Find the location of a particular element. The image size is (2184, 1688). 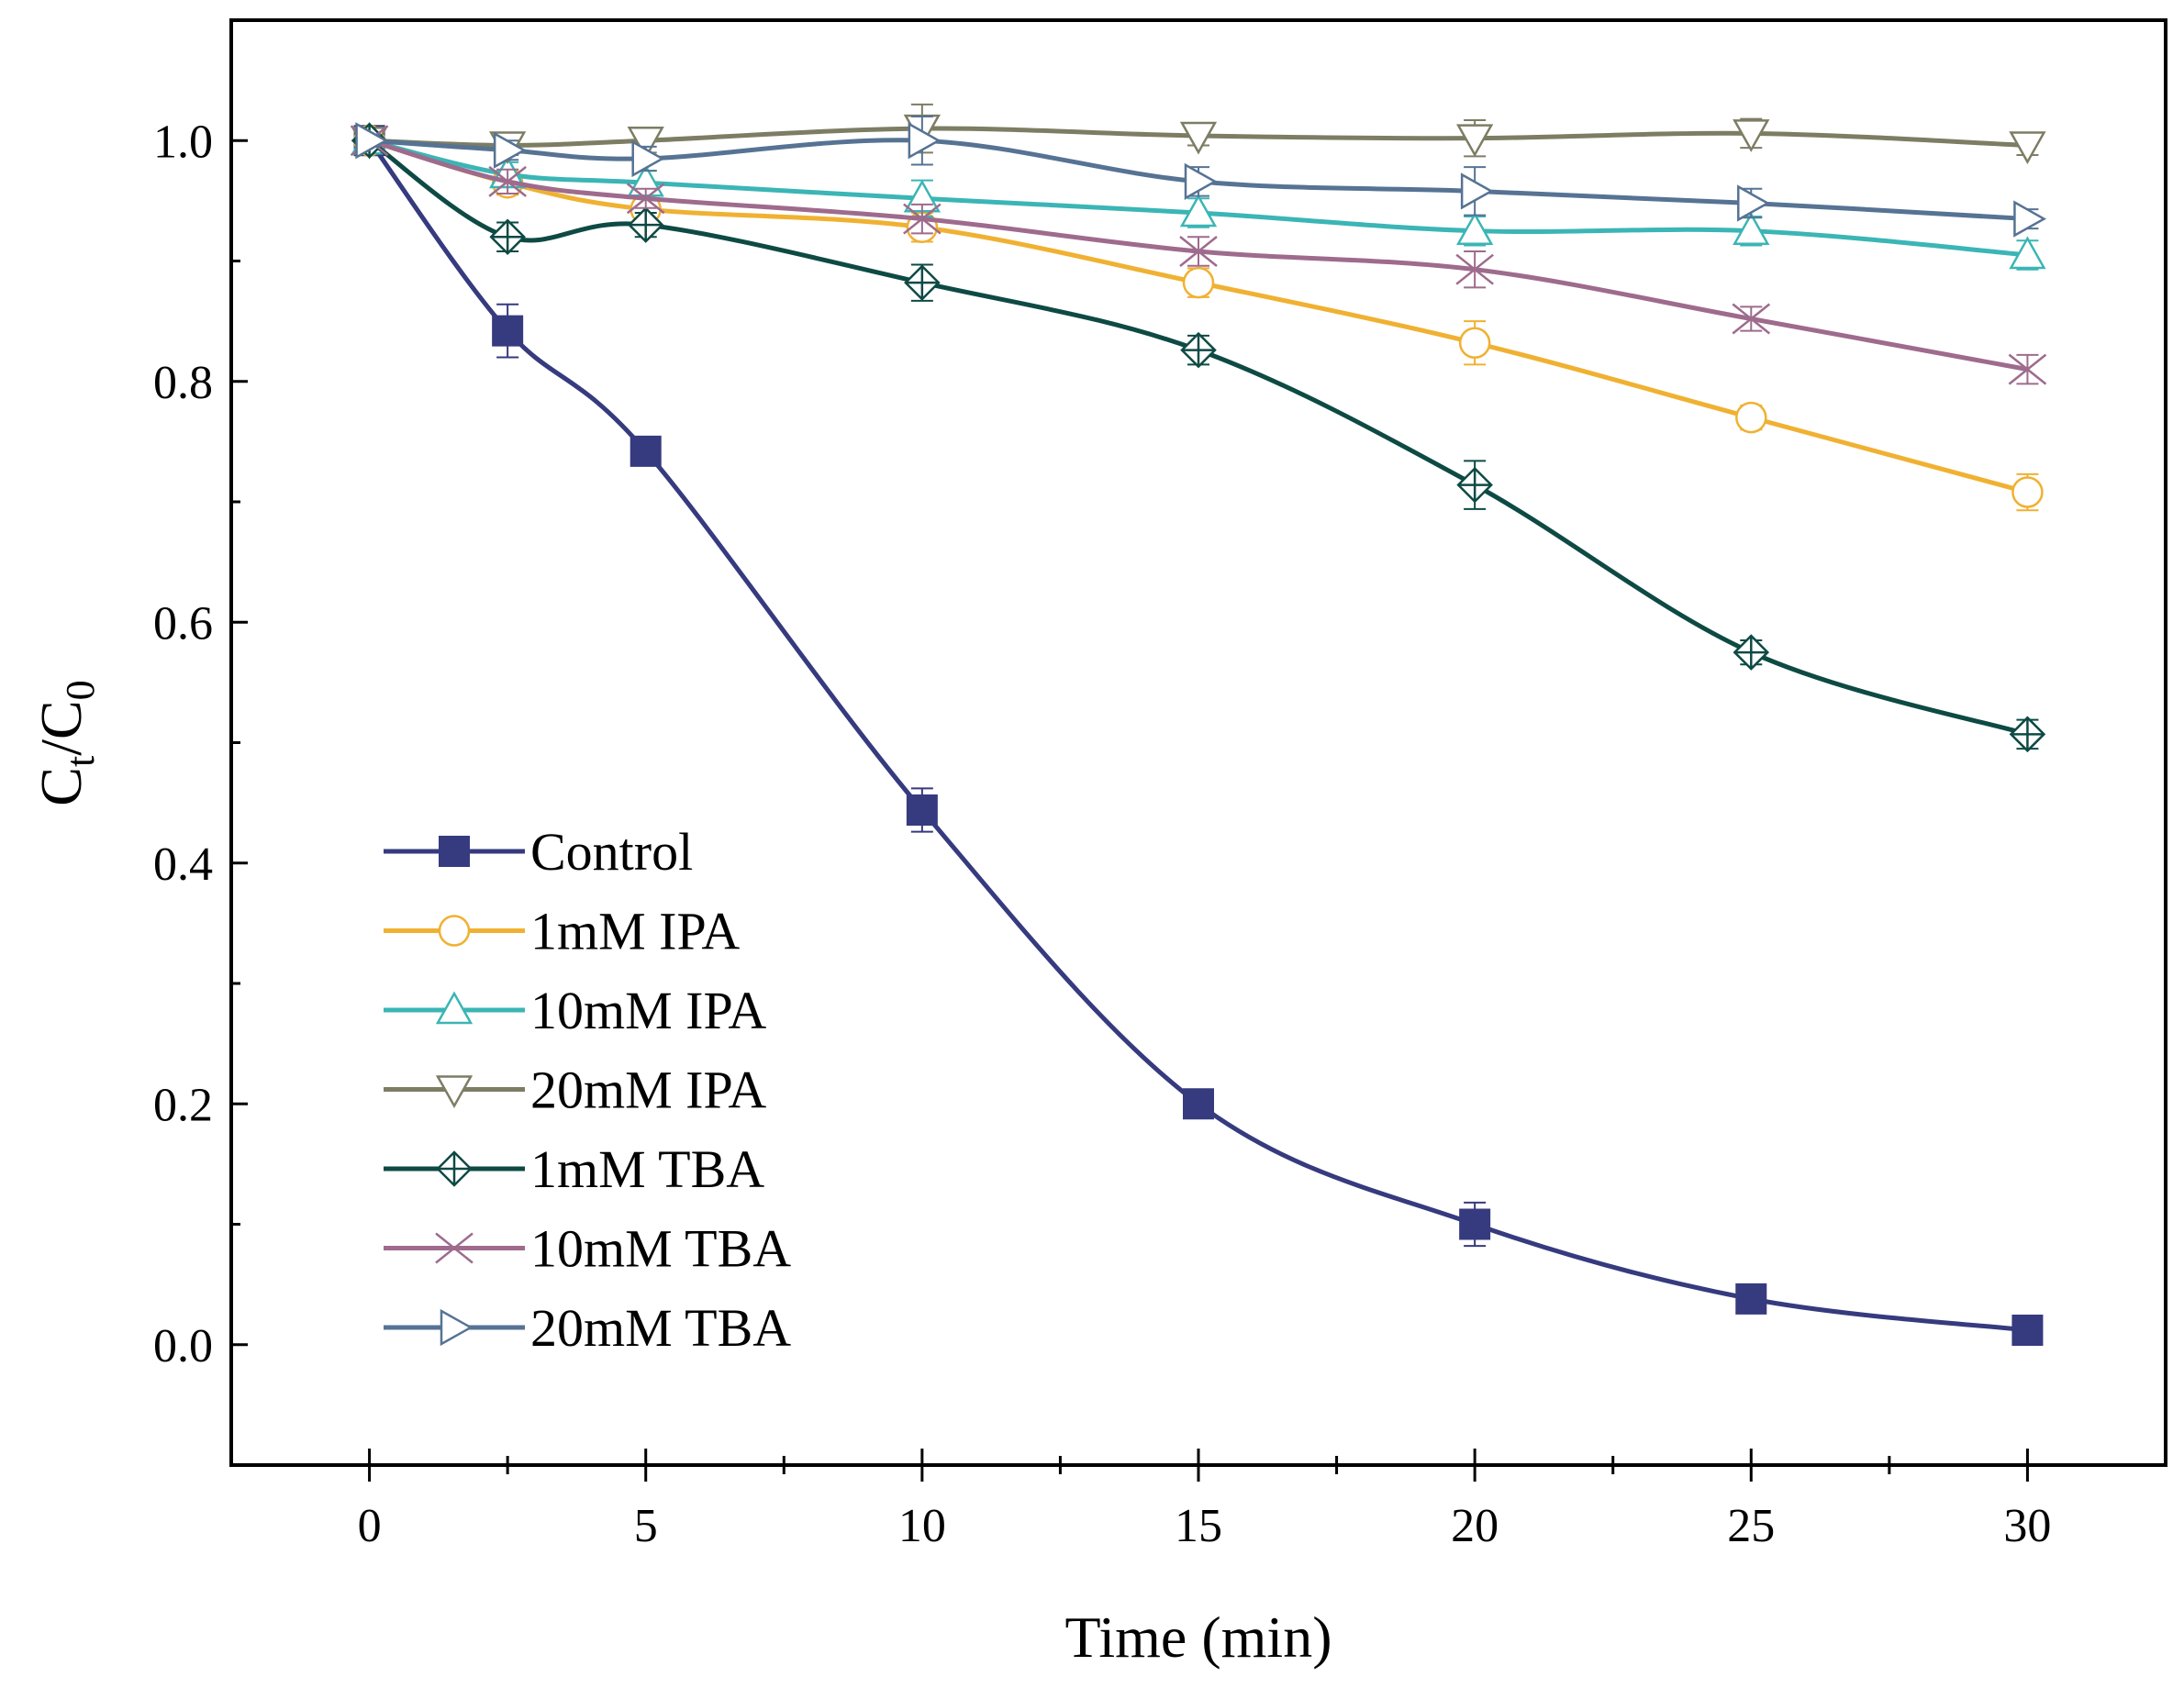

y-tick-label: 0.4 is located at coordinates (183, 864).